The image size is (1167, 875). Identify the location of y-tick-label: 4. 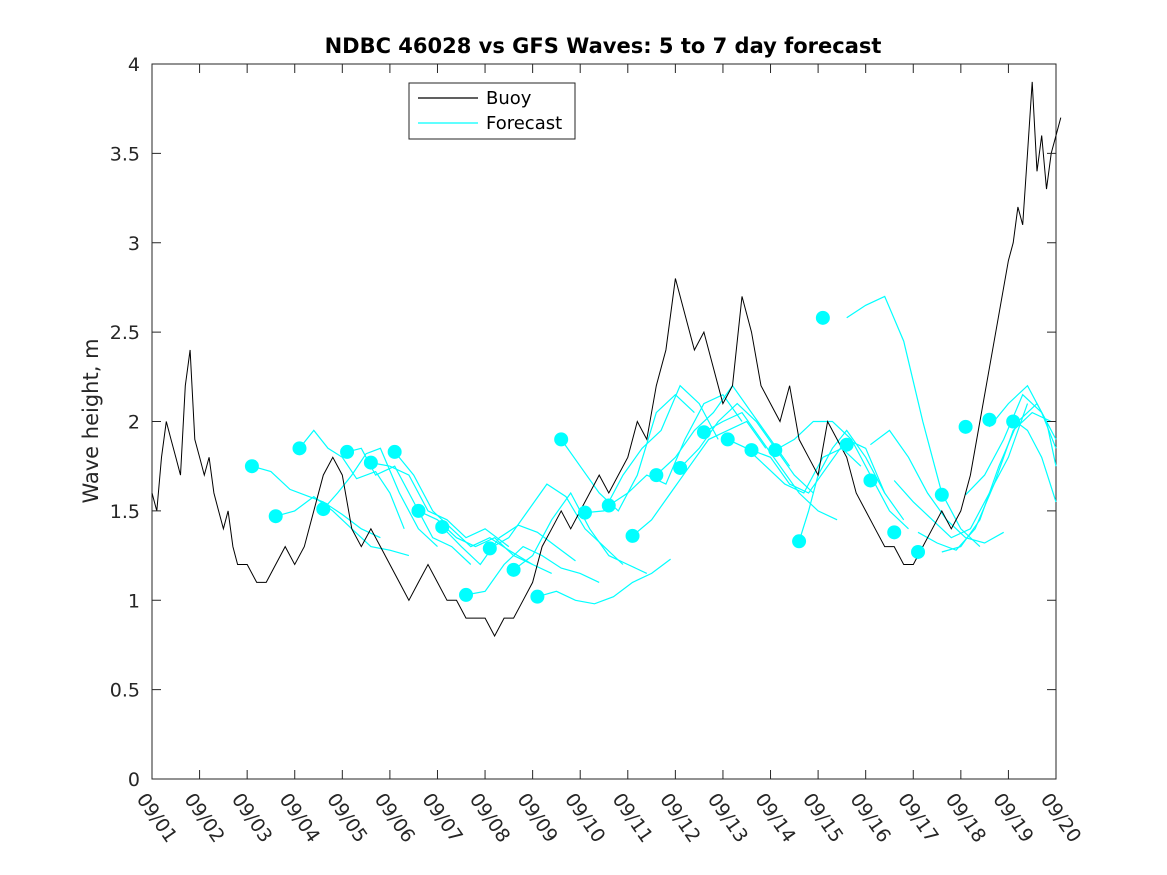
(134, 65).